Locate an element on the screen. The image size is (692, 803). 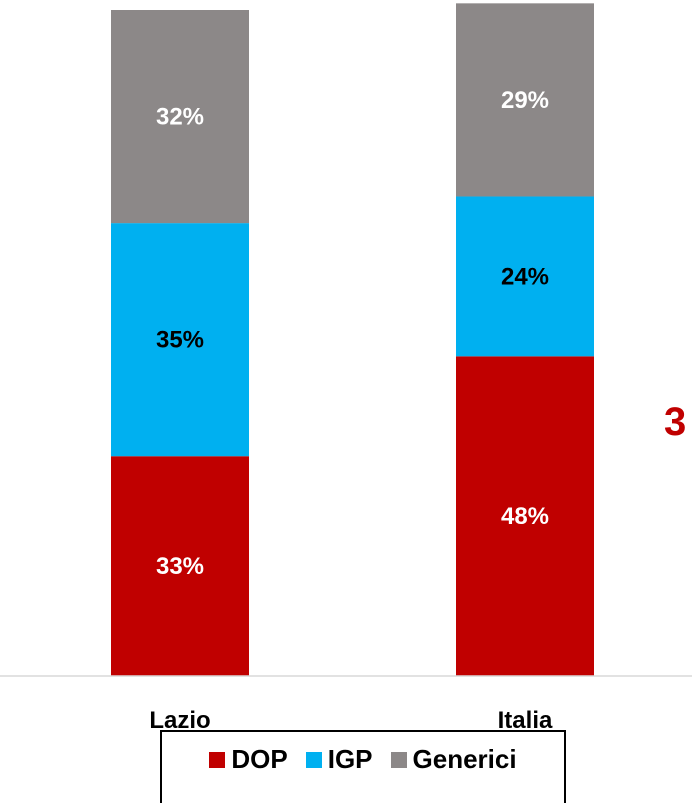
bar-segment-dop-lazio is located at coordinates (180, 566).